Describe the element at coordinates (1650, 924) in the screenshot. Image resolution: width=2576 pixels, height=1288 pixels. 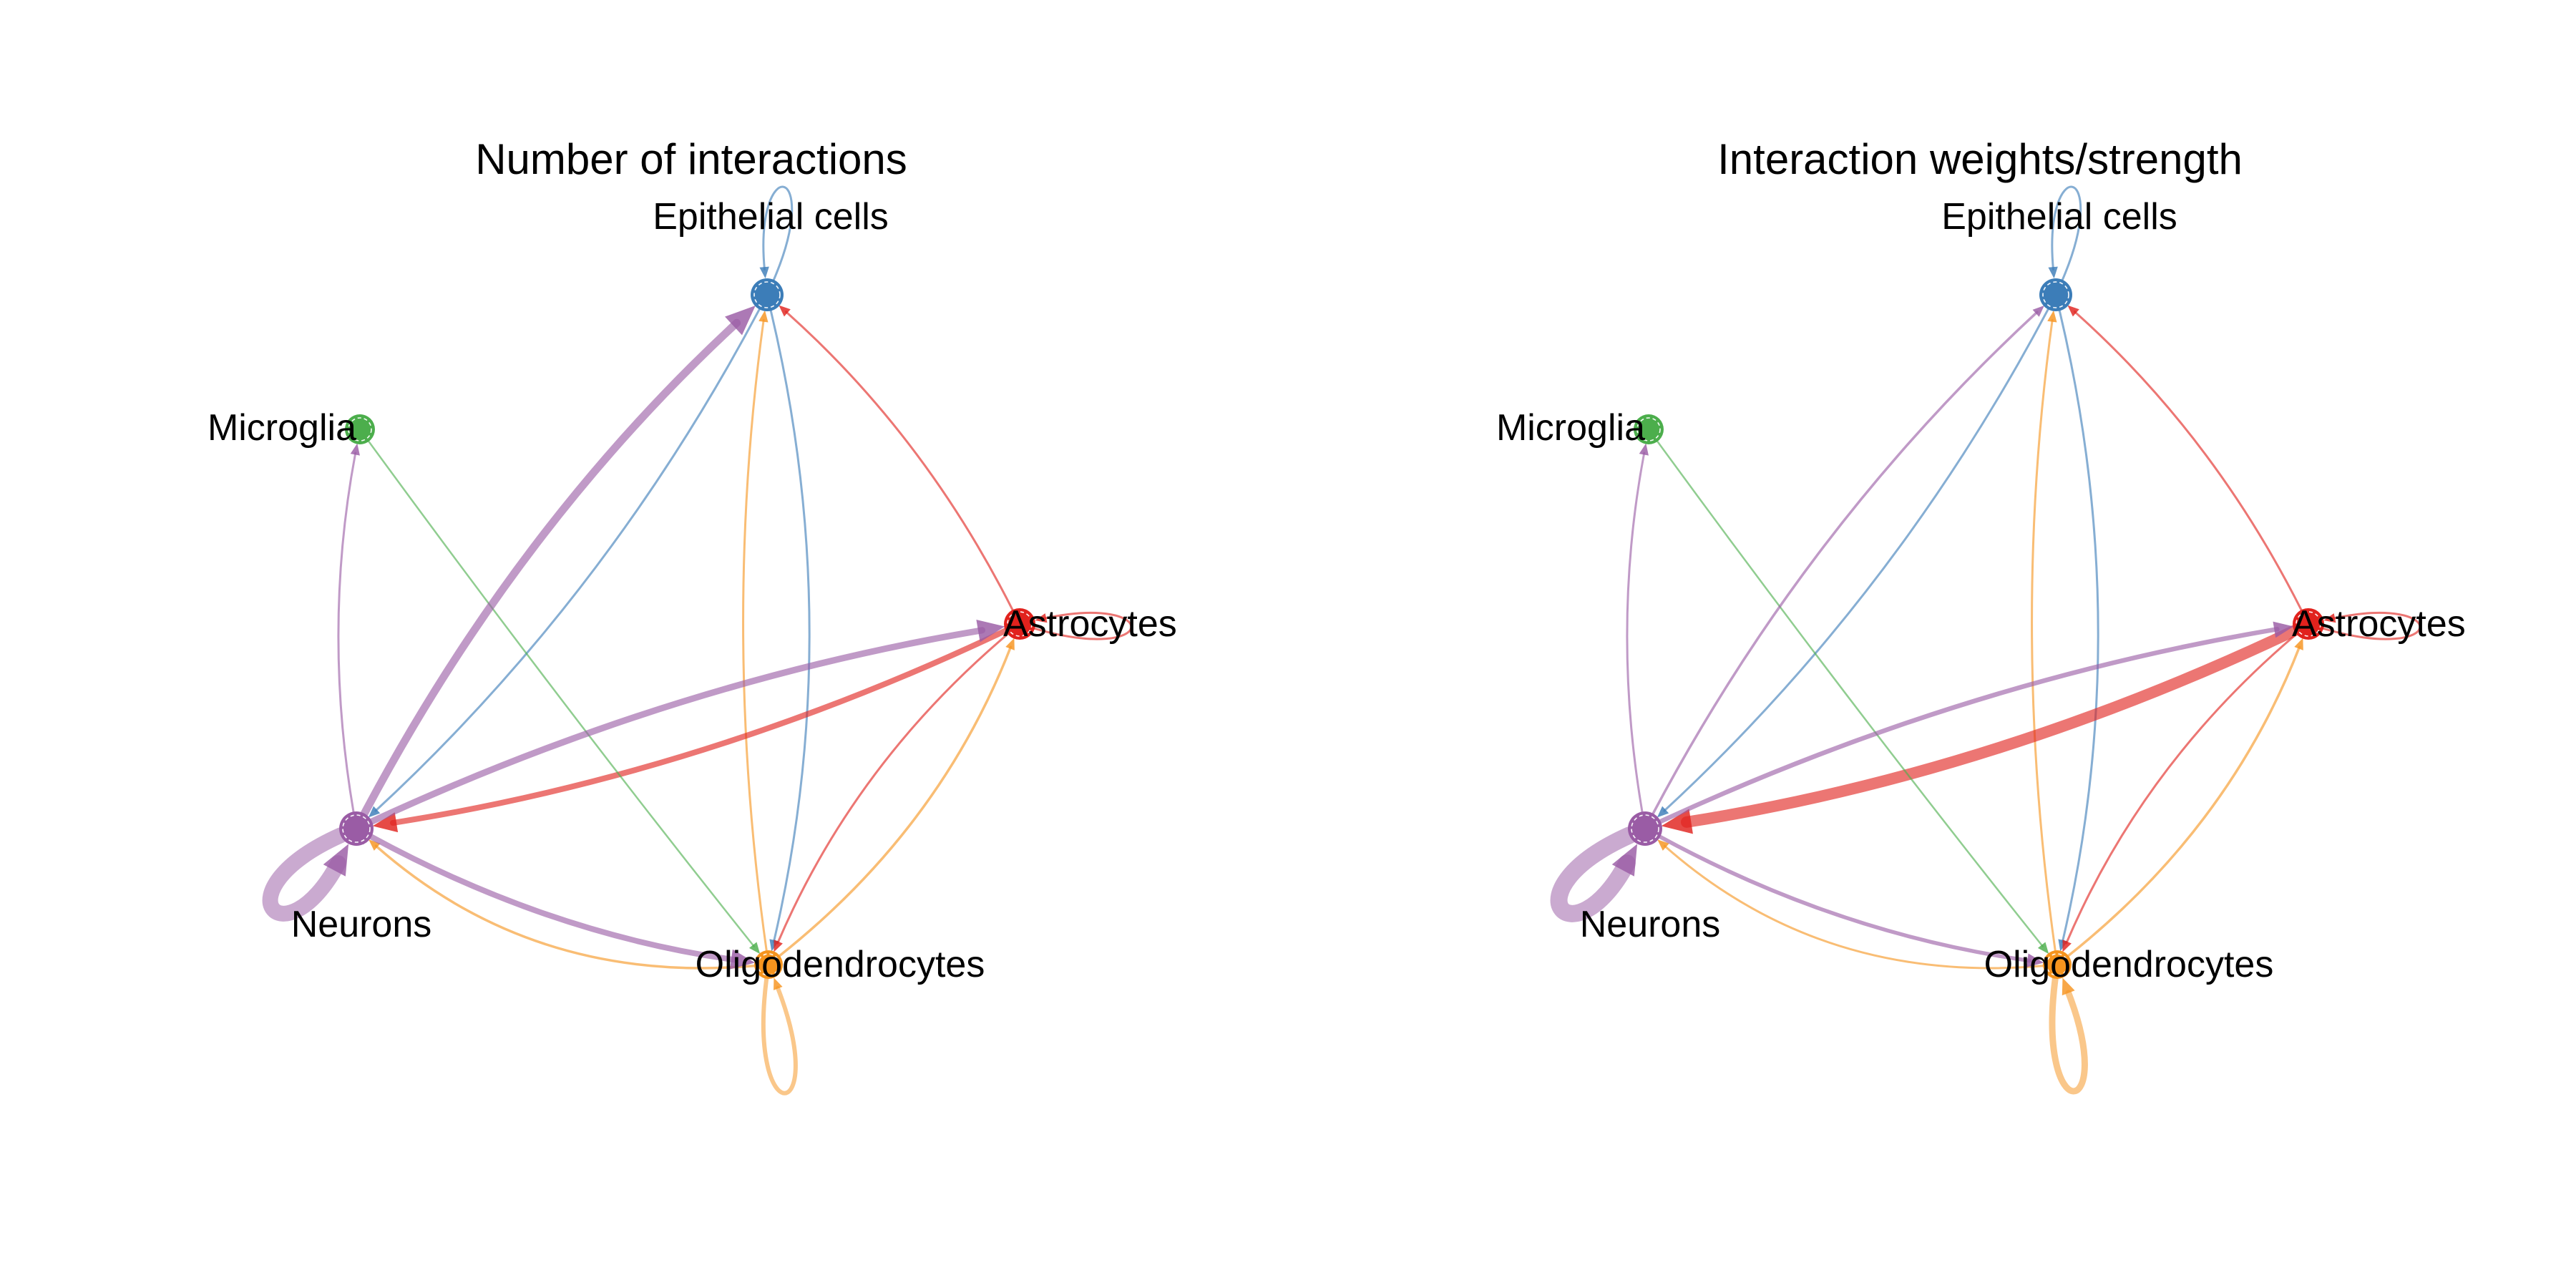
I see `node-label-neurons: Neurons` at that location.